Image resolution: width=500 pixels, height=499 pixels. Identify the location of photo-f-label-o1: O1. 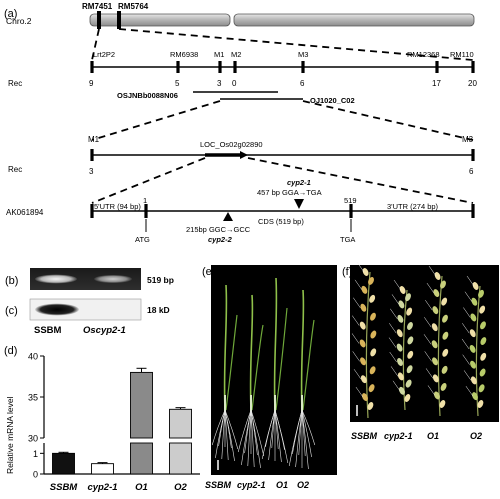
(433, 436).